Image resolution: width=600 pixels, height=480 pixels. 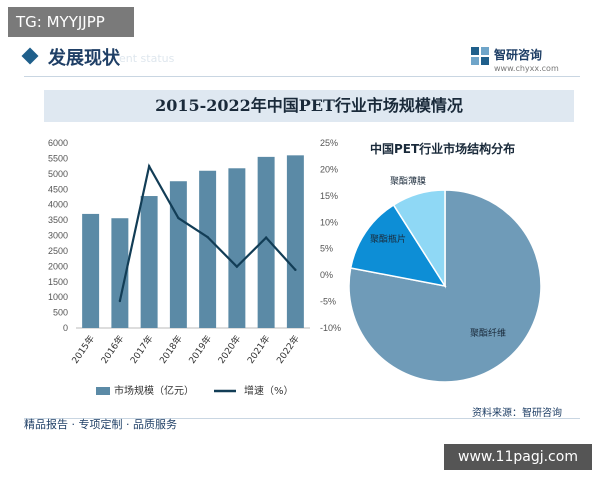 What do you see at coordinates (100, 424) in the screenshot?
I see `footer-tagline: 精品报告 · 专项定制 · 品质服务` at bounding box center [100, 424].